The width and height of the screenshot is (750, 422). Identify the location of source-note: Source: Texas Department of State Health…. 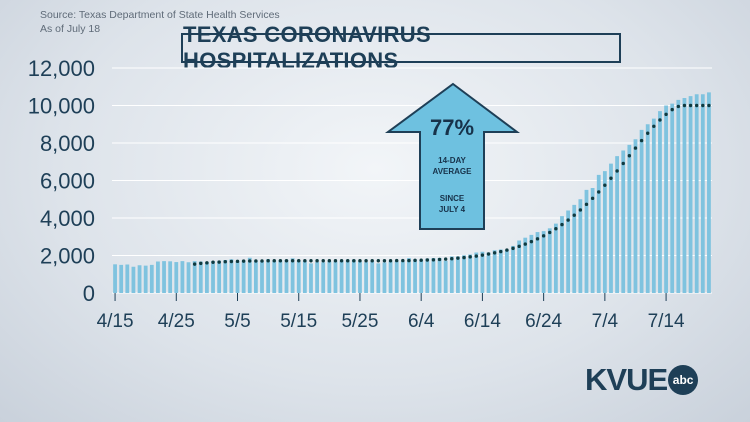
(160, 22).